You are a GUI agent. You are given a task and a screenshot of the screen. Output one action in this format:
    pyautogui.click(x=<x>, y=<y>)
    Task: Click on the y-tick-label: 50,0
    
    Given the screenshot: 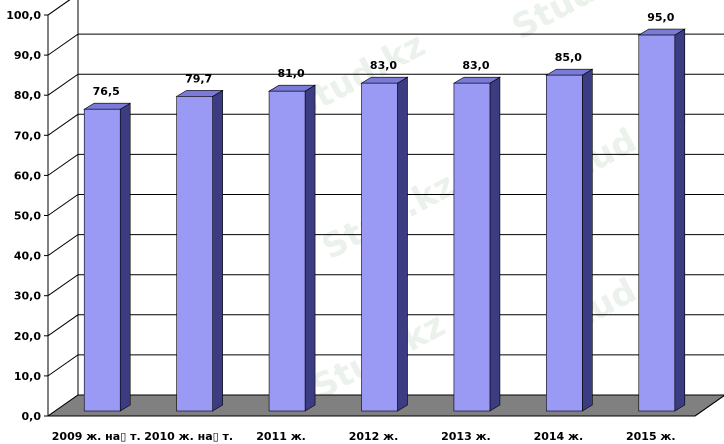 What is the action you would take?
    pyautogui.click(x=27, y=216)
    